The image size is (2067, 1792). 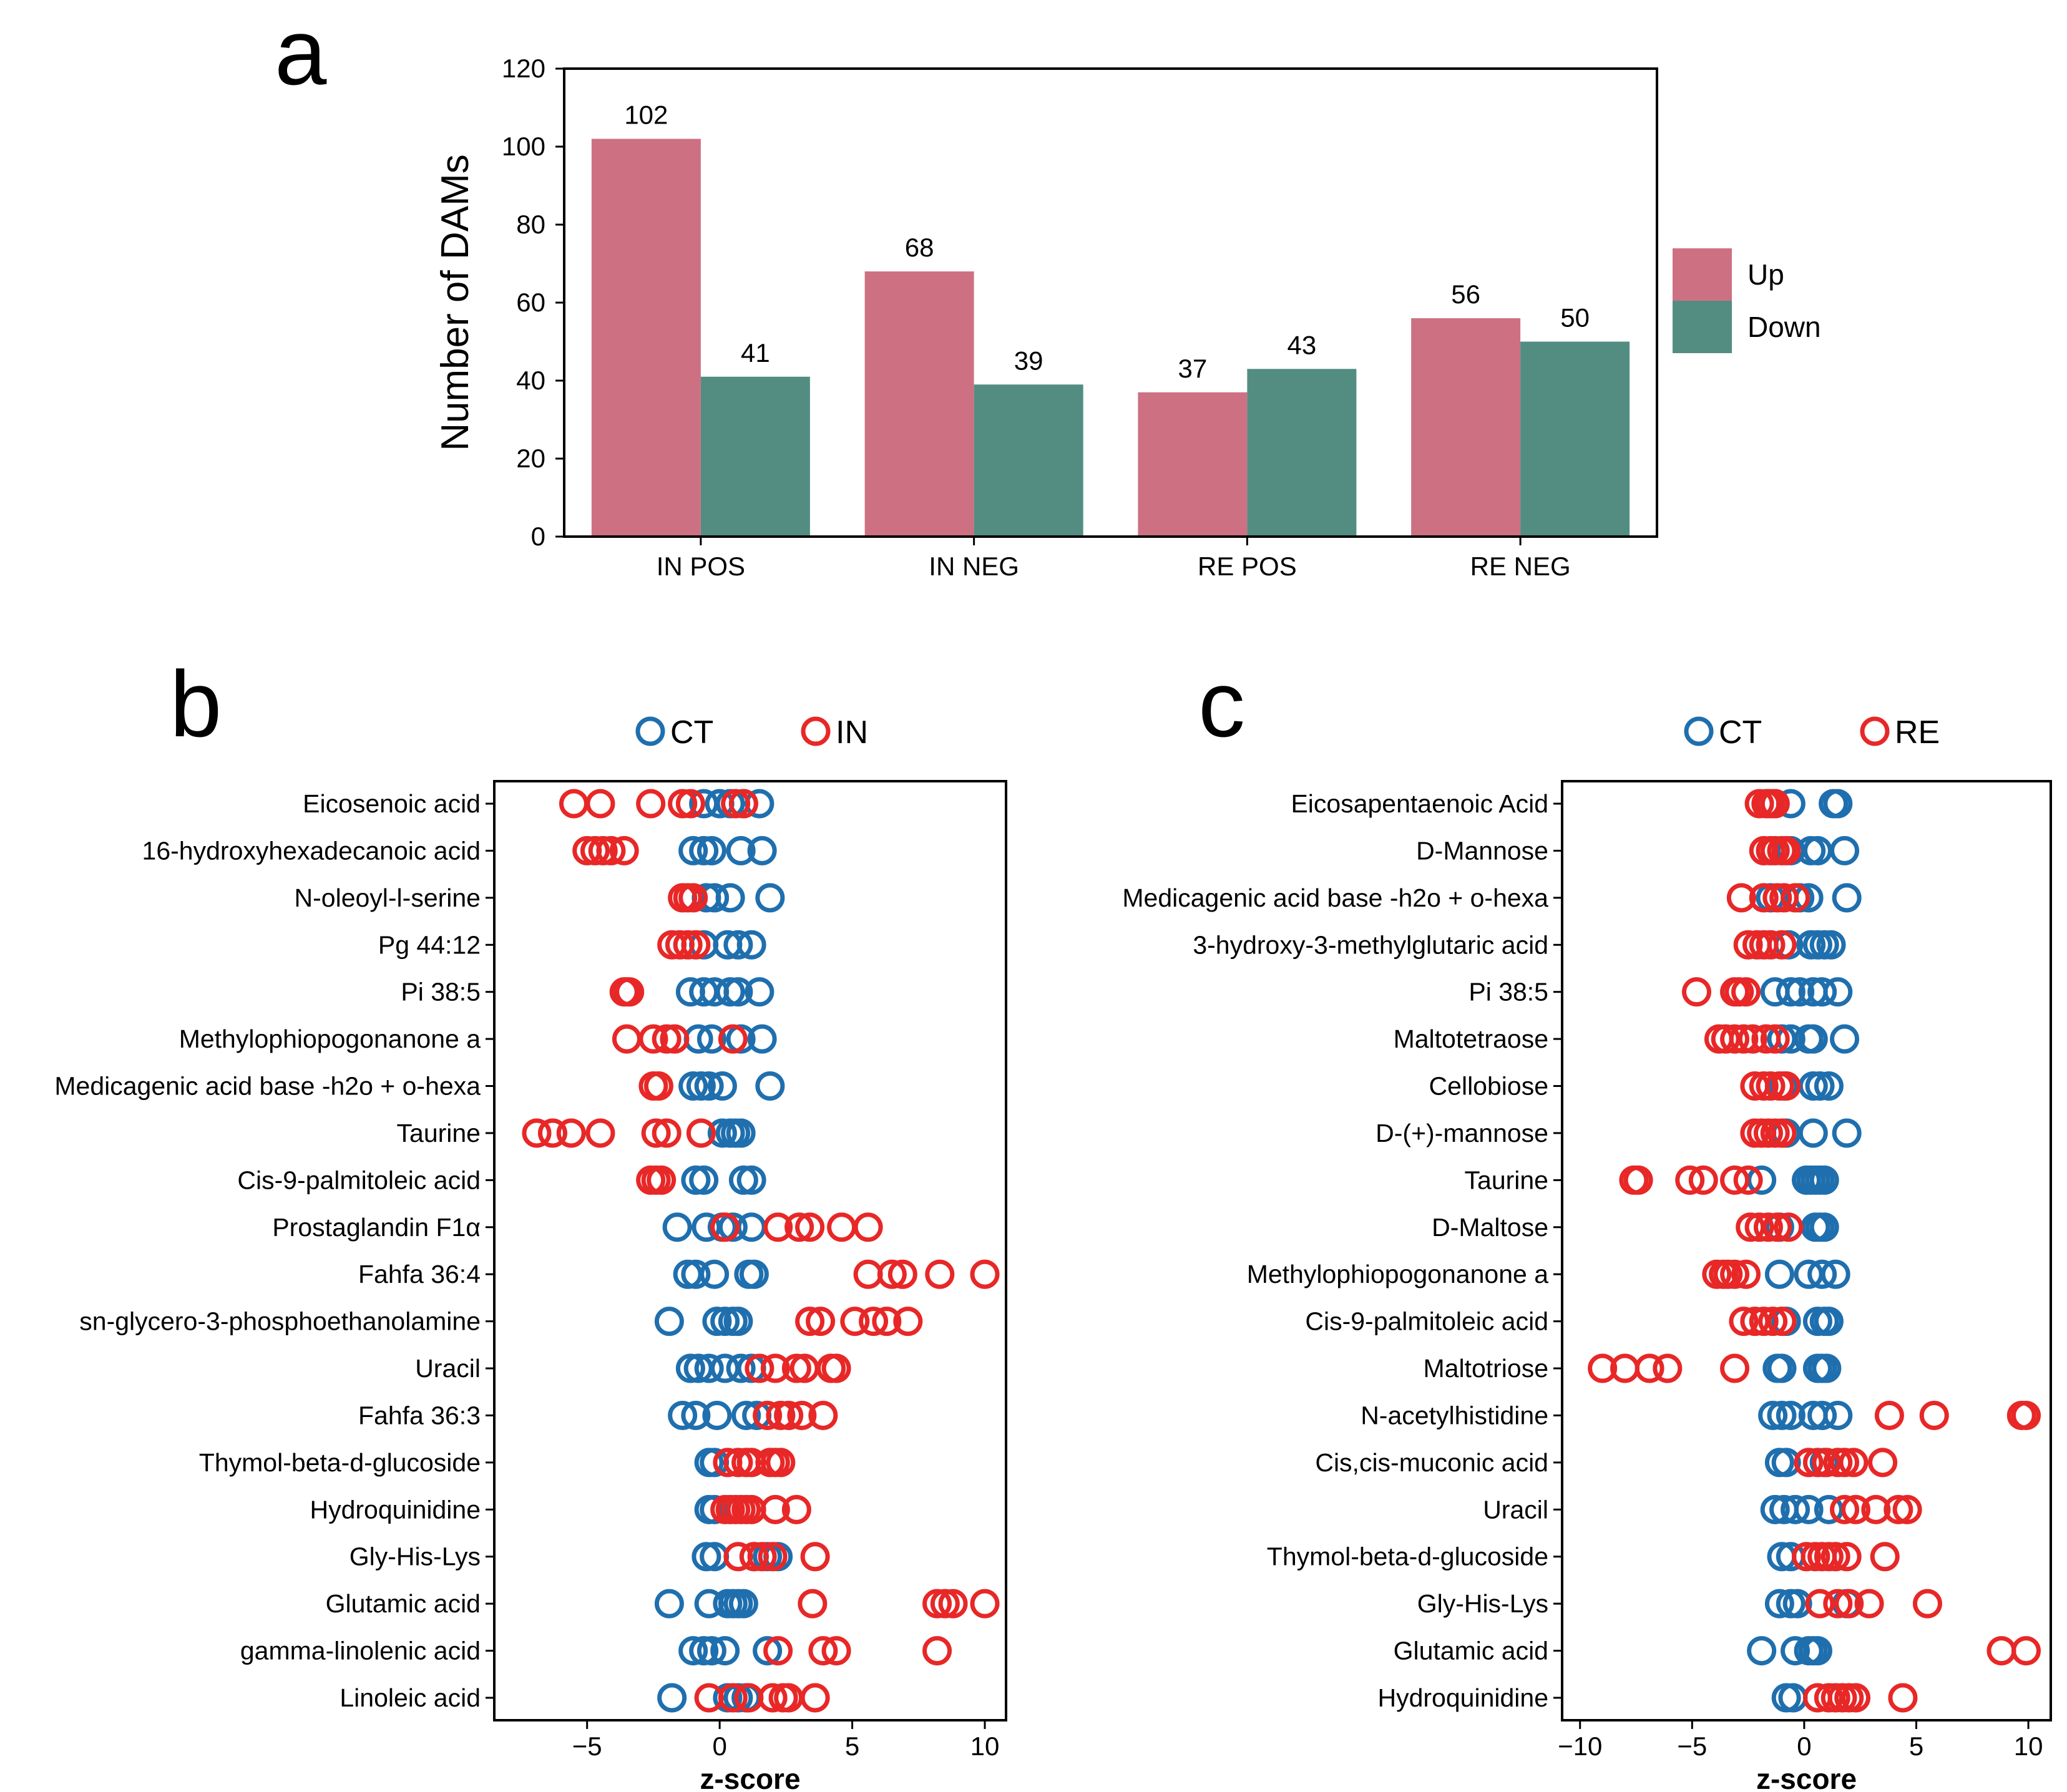 What do you see at coordinates (1028, 460) in the screenshot?
I see `bar-down-in-neg` at bounding box center [1028, 460].